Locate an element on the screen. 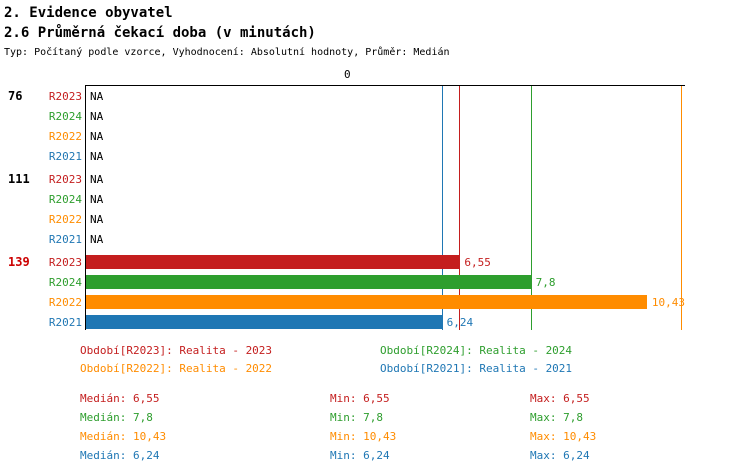 The height and width of the screenshot is (476, 750). stat-median: Medián: 6,24 is located at coordinates (120, 455).